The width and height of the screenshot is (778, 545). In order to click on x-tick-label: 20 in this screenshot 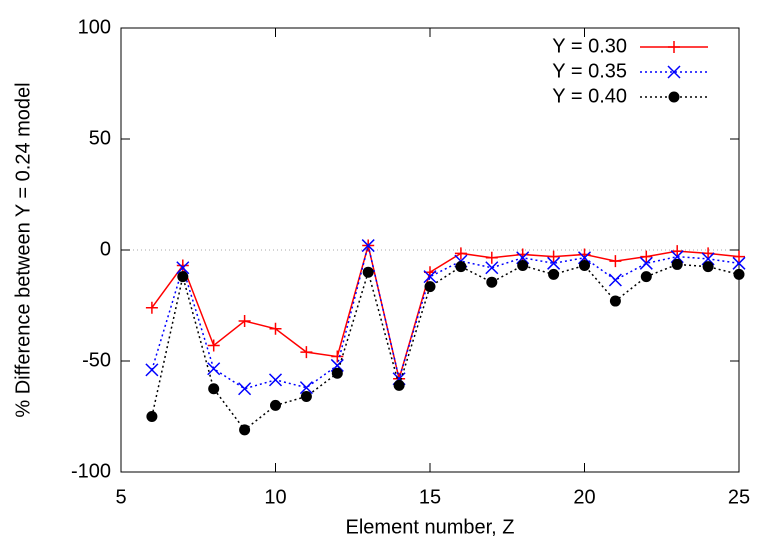, I will do `click(584, 497)`.